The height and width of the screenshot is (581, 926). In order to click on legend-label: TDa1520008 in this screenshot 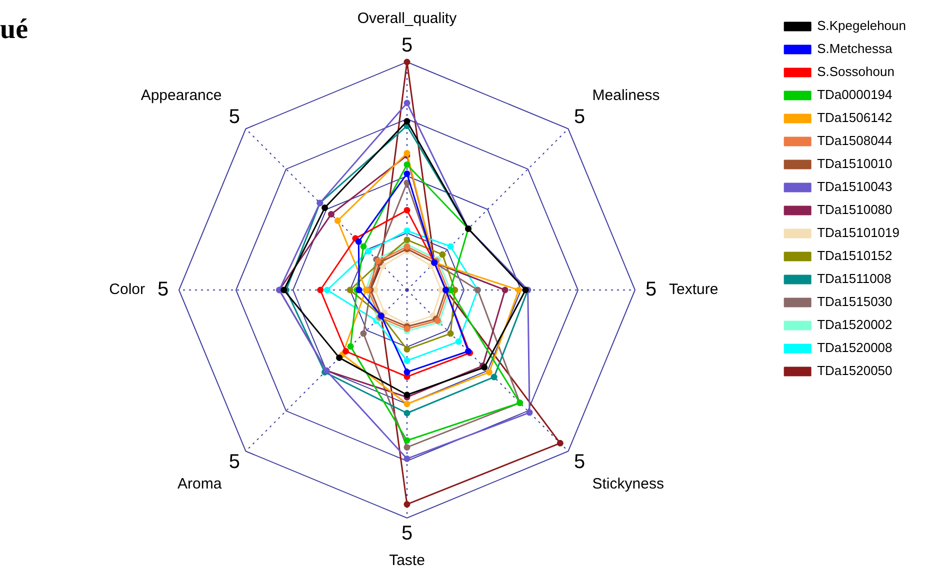, I will do `click(854, 348)`.